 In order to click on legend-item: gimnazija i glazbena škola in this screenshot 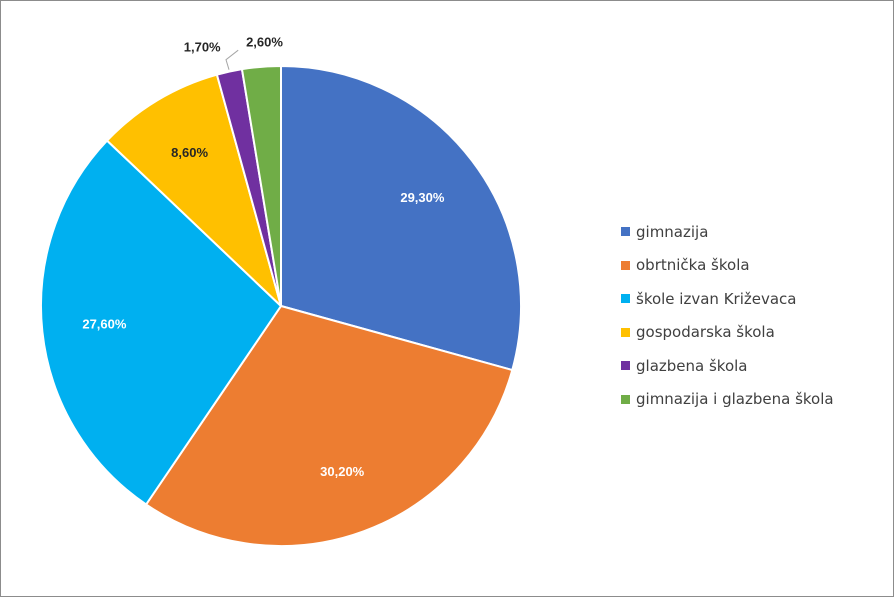, I will do `click(727, 400)`.